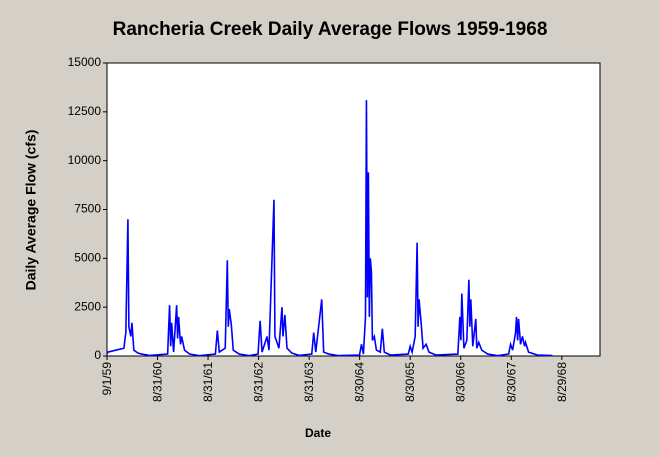 This screenshot has height=457, width=660. Describe the element at coordinates (87, 258) in the screenshot. I see `y-tick-label: 5000` at that location.